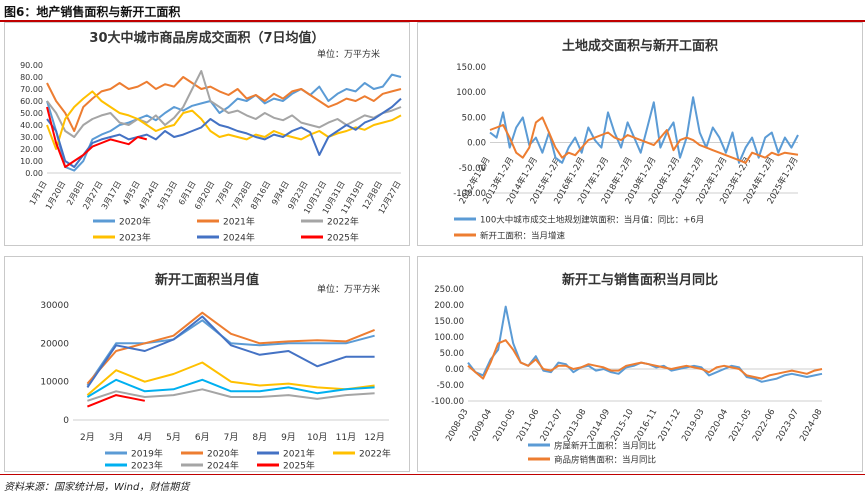  I want to click on x-tick-label: 2021-05, so click(740, 426).